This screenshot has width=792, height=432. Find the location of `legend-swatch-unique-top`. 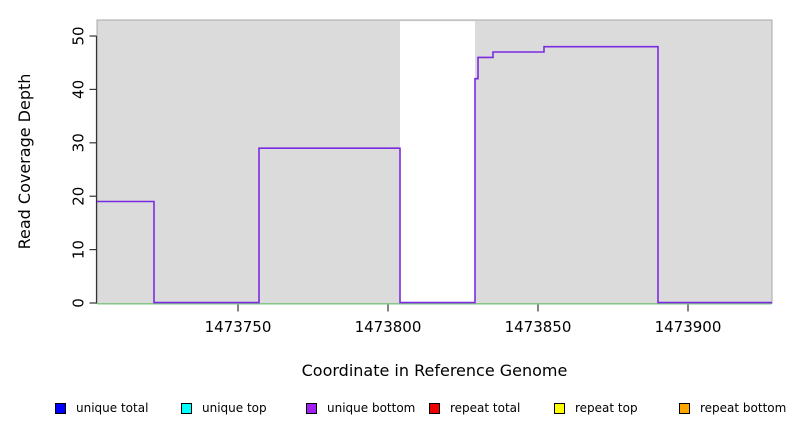

legend-swatch-unique-top is located at coordinates (186, 408).